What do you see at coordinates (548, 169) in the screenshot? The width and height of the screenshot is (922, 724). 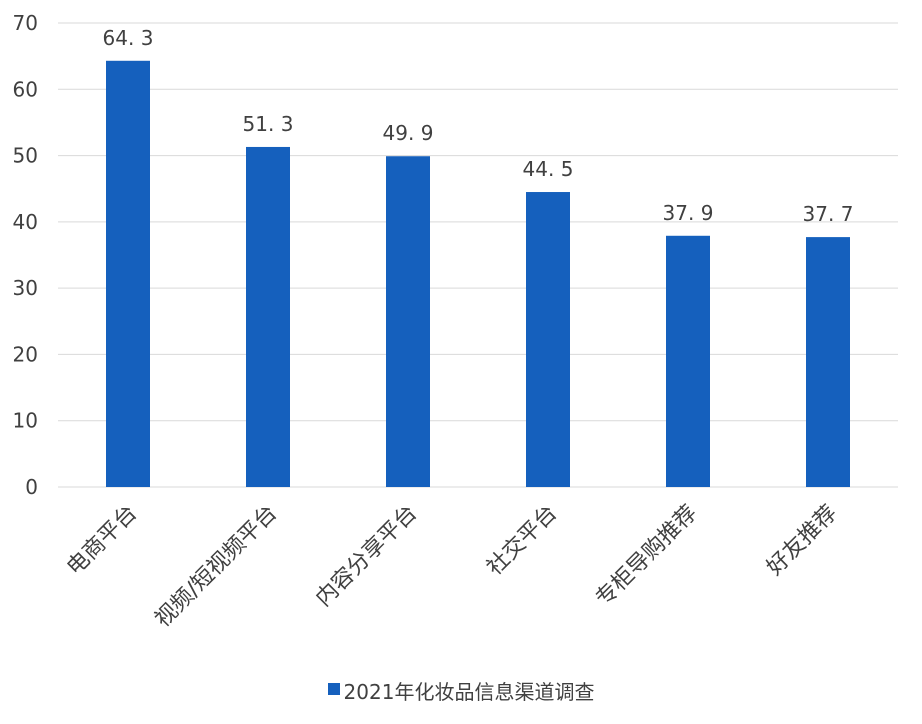 I see `data-label: 44. 5` at bounding box center [548, 169].